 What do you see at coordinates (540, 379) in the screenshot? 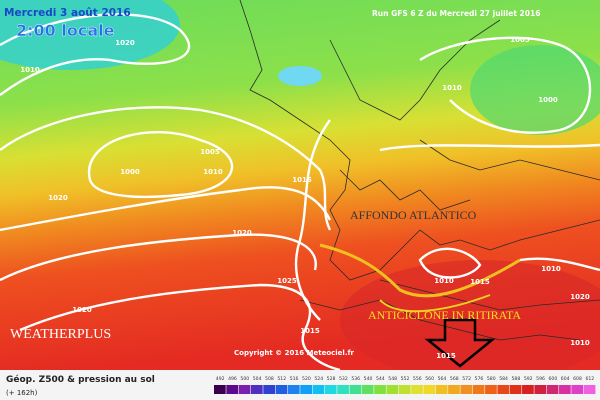
I see `colorbar-label: 596` at bounding box center [540, 379].